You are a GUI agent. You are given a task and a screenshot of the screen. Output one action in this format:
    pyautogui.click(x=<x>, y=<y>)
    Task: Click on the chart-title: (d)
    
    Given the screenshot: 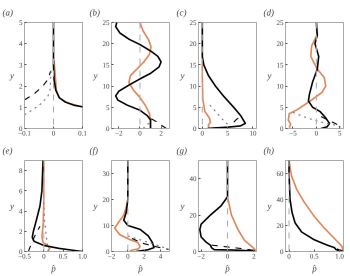 What is the action you would take?
    pyautogui.click(x=269, y=13)
    